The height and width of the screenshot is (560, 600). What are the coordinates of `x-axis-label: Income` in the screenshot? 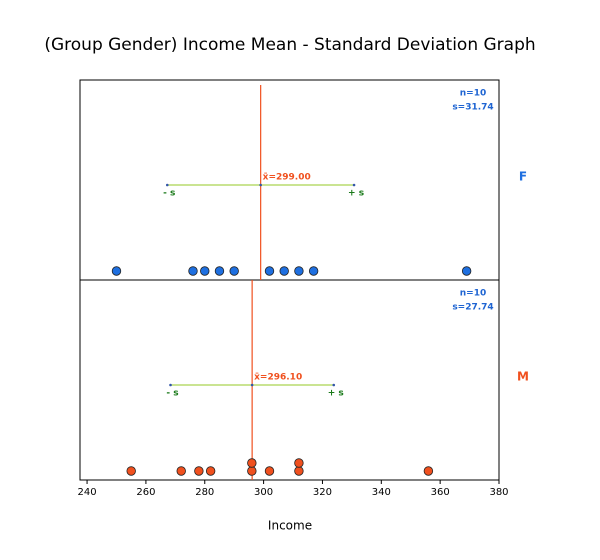 It's located at (290, 526).